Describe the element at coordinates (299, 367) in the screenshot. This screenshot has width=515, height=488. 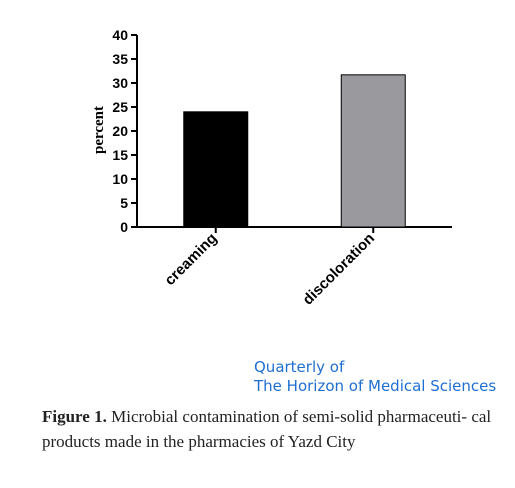
I see `journal-line-1: Quarterly of` at that location.